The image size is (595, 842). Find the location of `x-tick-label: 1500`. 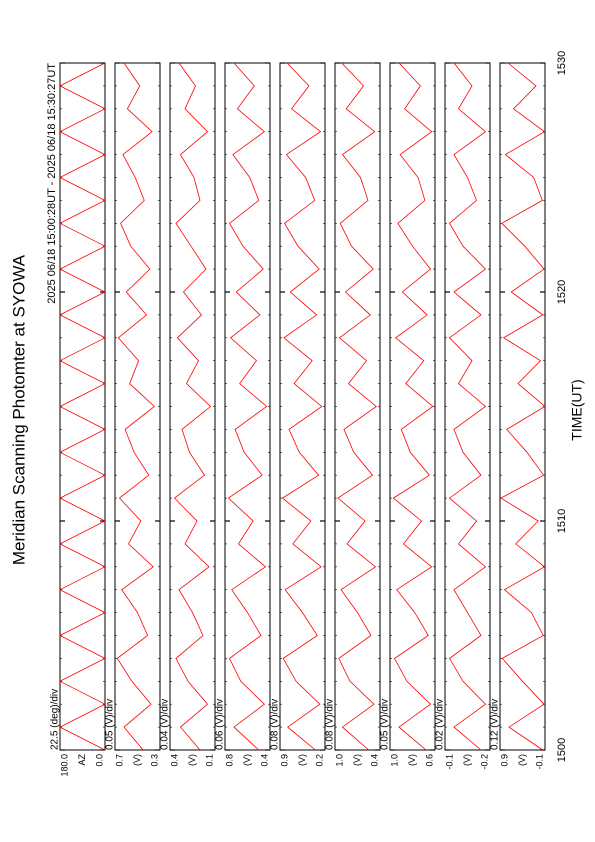

x-tick-label: 1500 is located at coordinates (562, 750).